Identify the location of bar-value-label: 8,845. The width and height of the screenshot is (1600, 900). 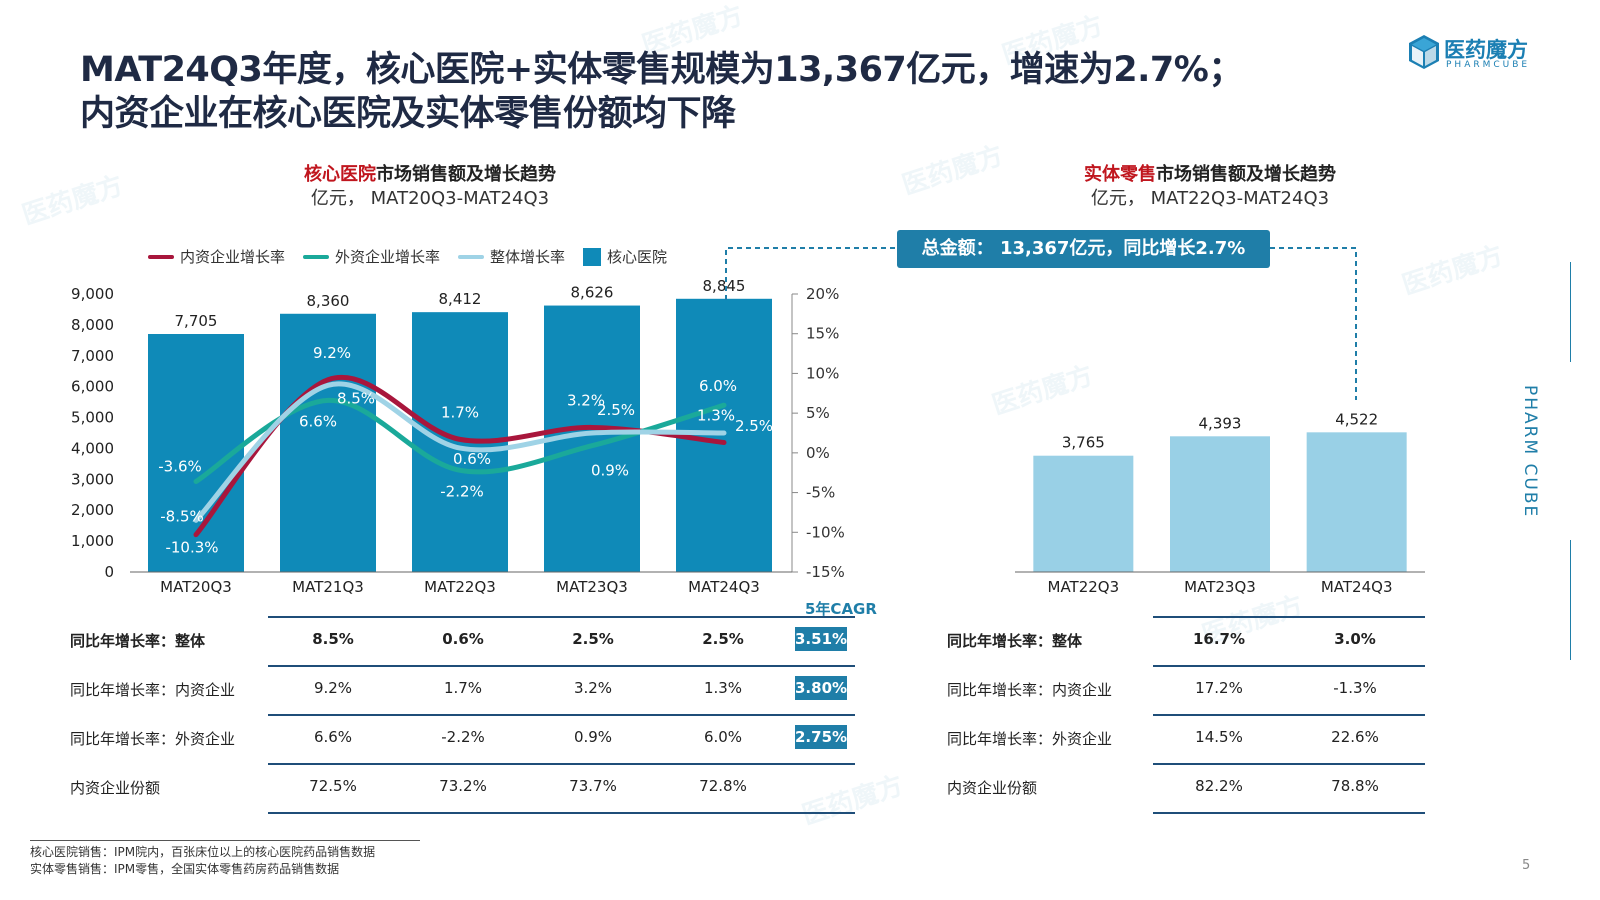
(724, 286).